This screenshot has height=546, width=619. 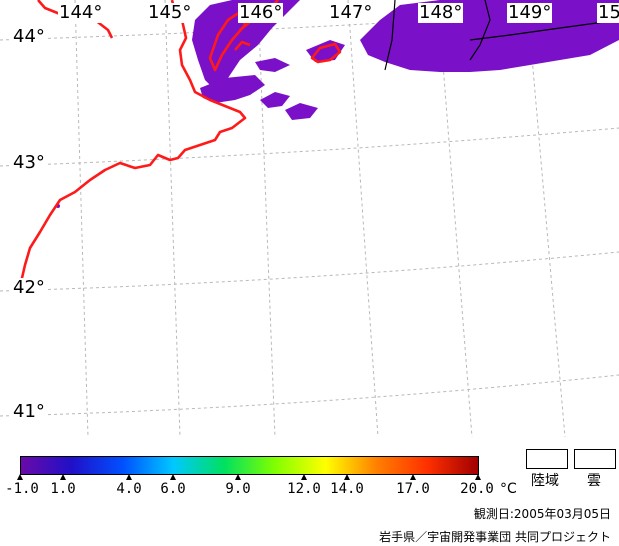 I want to click on colorbar-tick-label: 17.0, so click(x=413, y=489).